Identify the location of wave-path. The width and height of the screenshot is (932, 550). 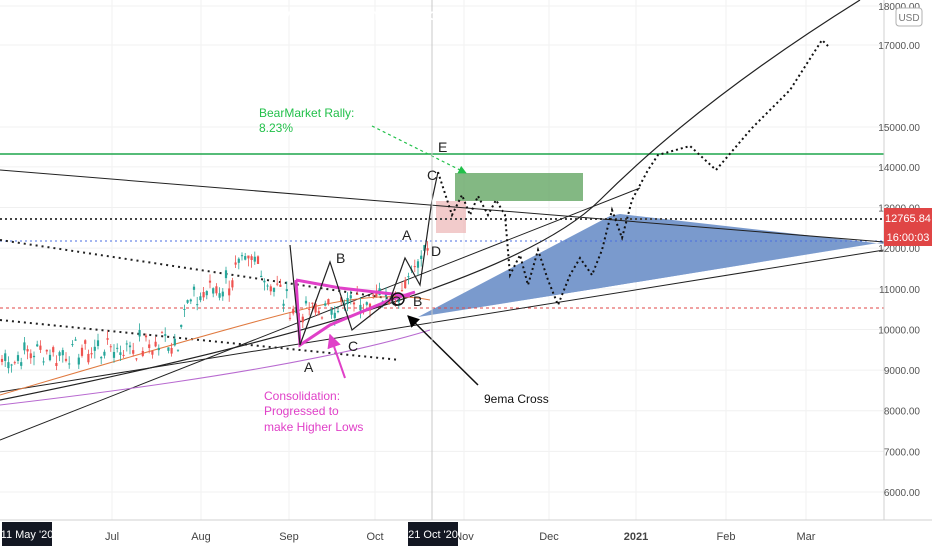
(364, 258).